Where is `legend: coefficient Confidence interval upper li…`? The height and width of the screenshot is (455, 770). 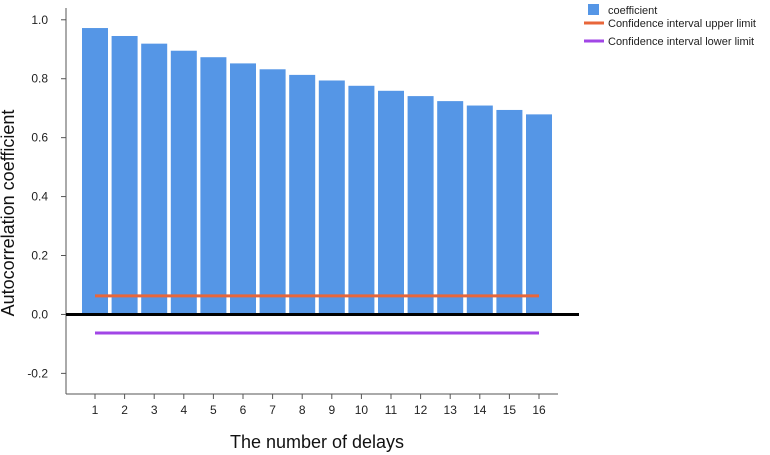 legend: coefficient Confidence interval upper li… is located at coordinates (670, 26).